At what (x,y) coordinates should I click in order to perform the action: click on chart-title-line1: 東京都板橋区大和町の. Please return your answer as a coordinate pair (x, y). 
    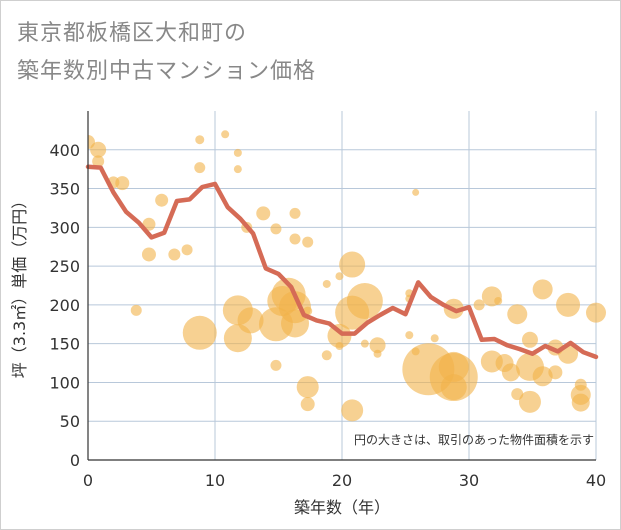
    Looking at the image, I should click on (132, 33).